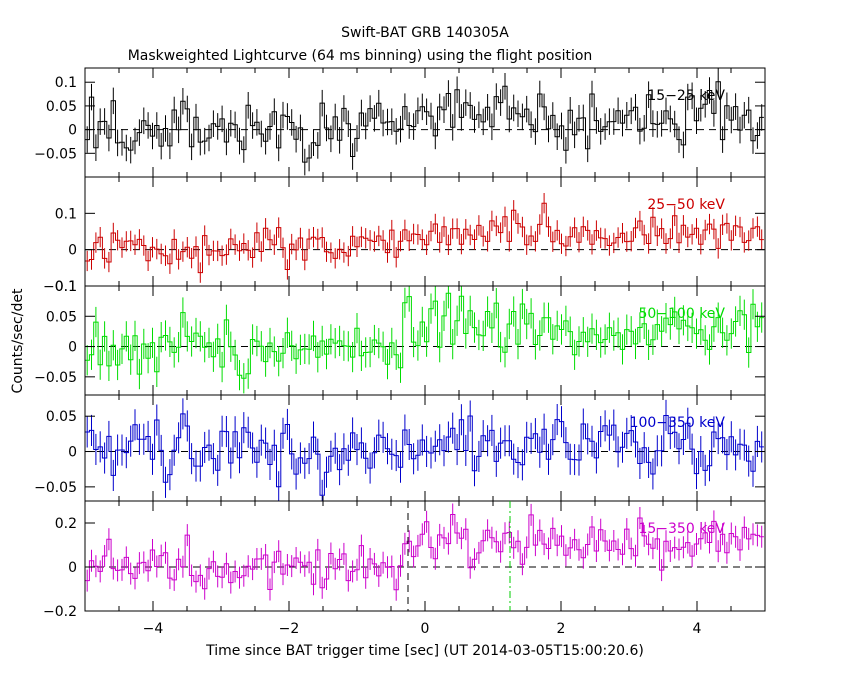 The image size is (850, 680). What do you see at coordinates (66, 524) in the screenshot?
I see `y-tick-label: 0.2` at bounding box center [66, 524].